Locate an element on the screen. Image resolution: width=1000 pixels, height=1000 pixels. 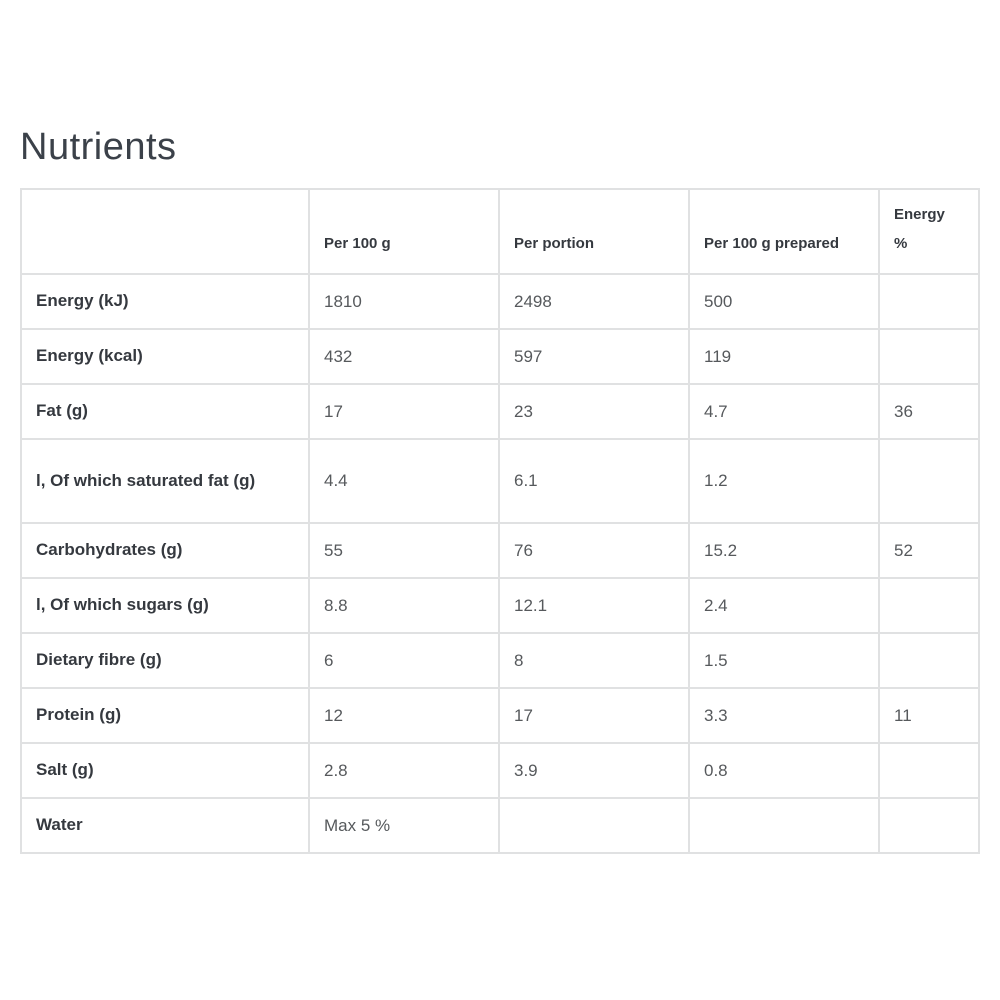
cell-per-100g: 432 is located at coordinates (404, 356).